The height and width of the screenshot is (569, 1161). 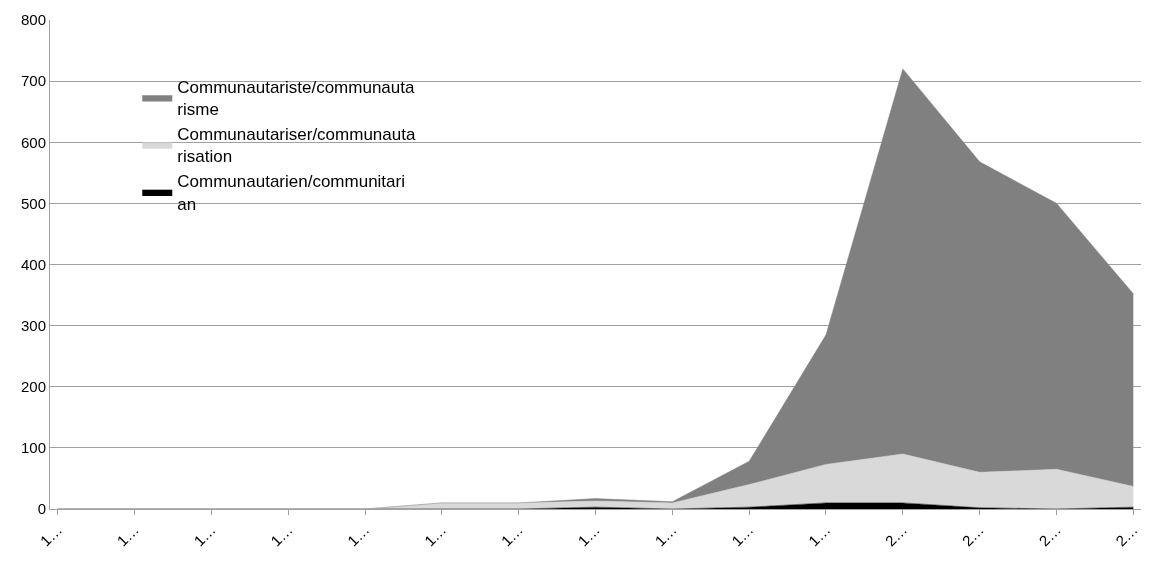 I want to click on y-tick-label: 0, so click(x=41, y=509).